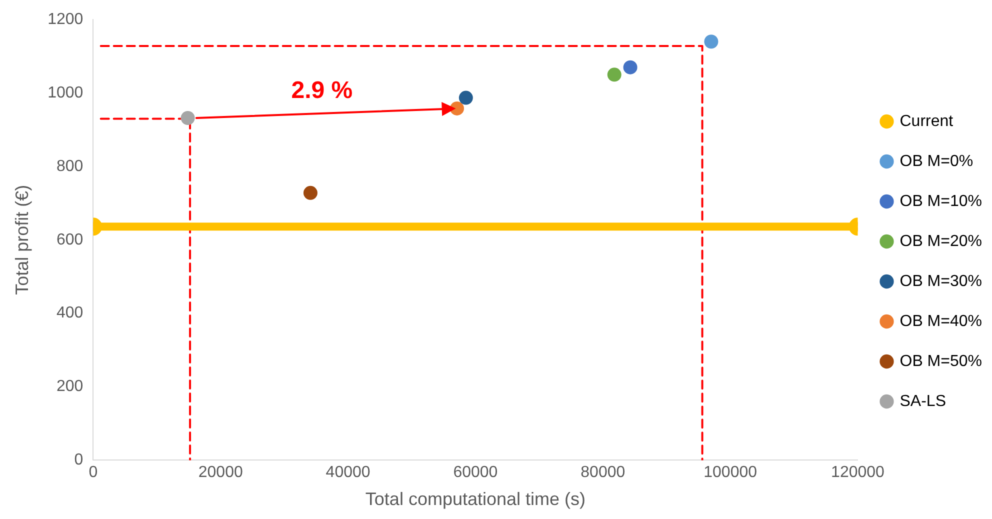 The height and width of the screenshot is (519, 992). What do you see at coordinates (66, 93) in the screenshot?
I see `y-tick-label: 1000` at bounding box center [66, 93].